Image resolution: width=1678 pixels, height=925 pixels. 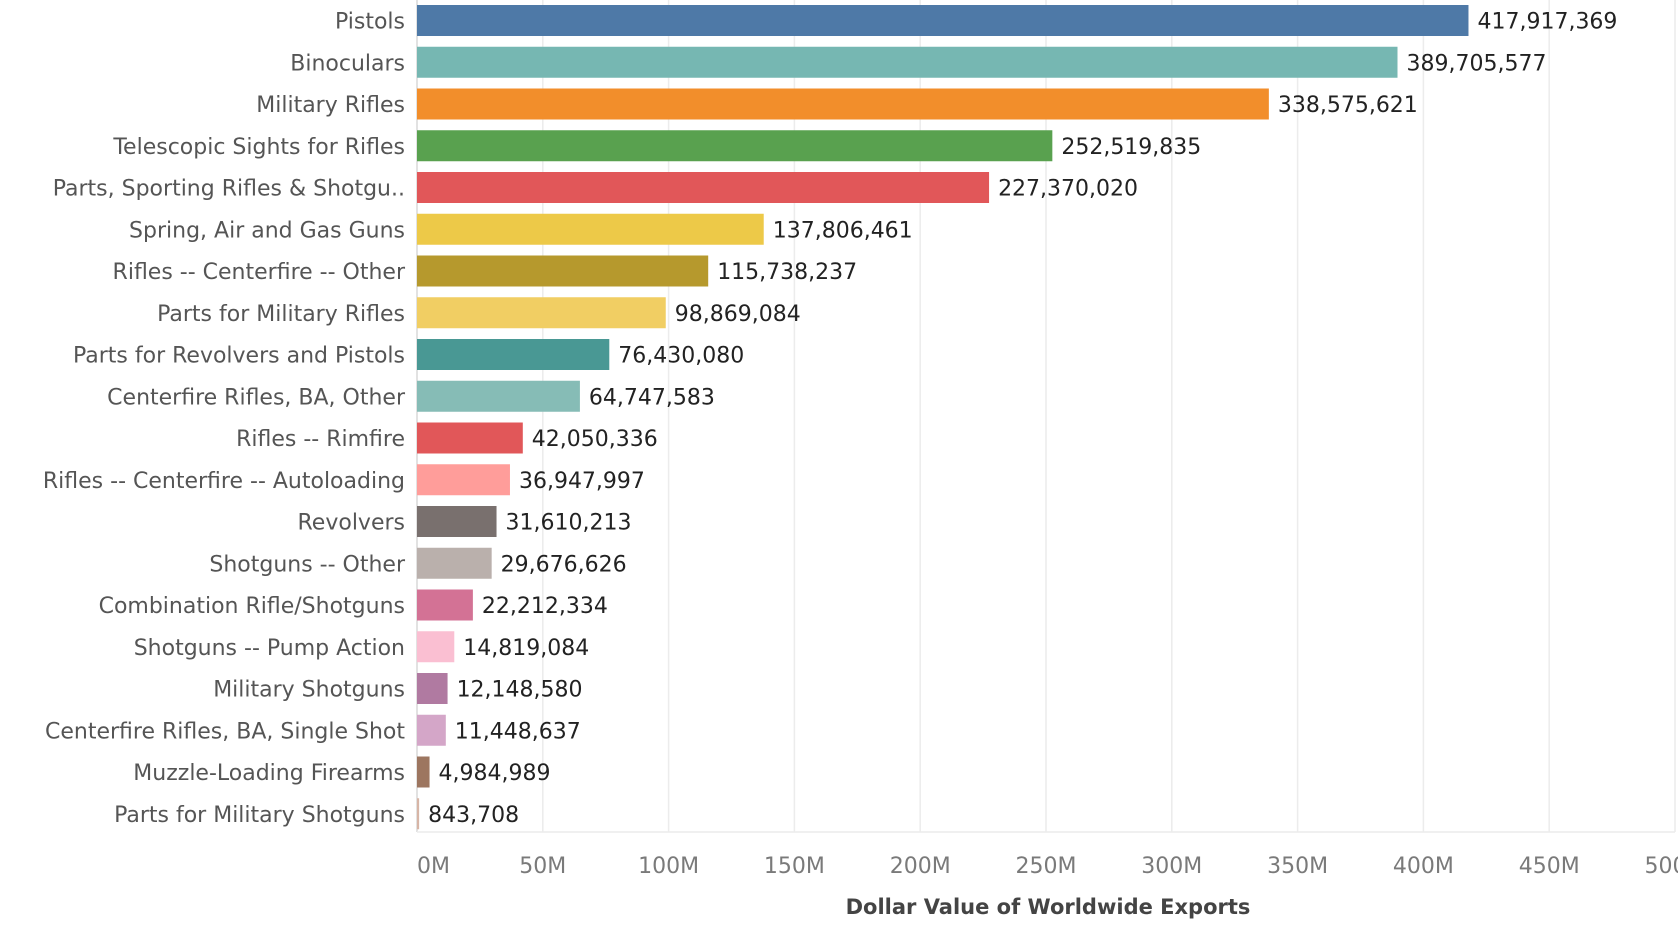 What do you see at coordinates (267, 230) in the screenshot?
I see `category-label: Spring, Air and Gas Guns` at bounding box center [267, 230].